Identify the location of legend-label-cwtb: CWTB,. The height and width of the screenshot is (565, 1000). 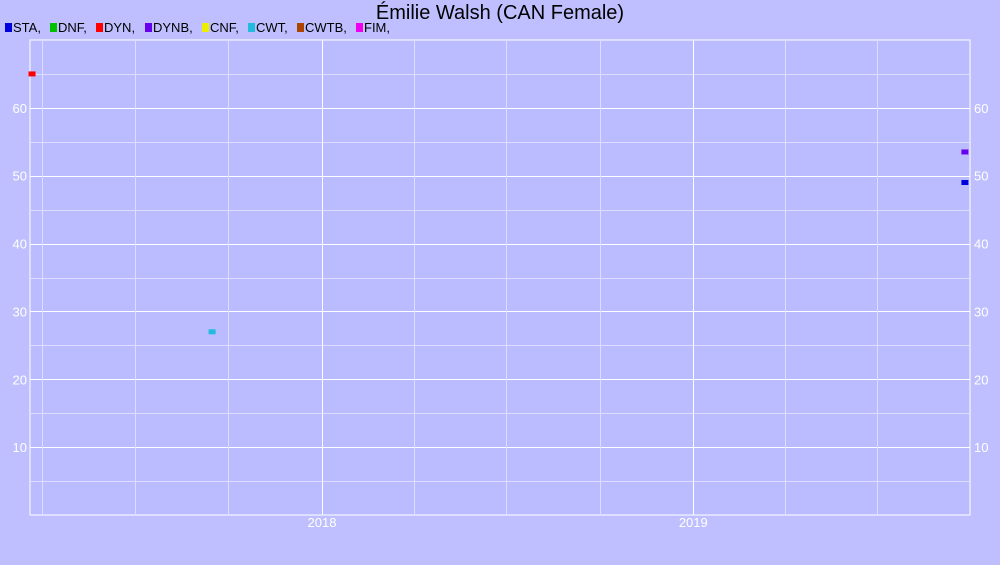
(326, 27).